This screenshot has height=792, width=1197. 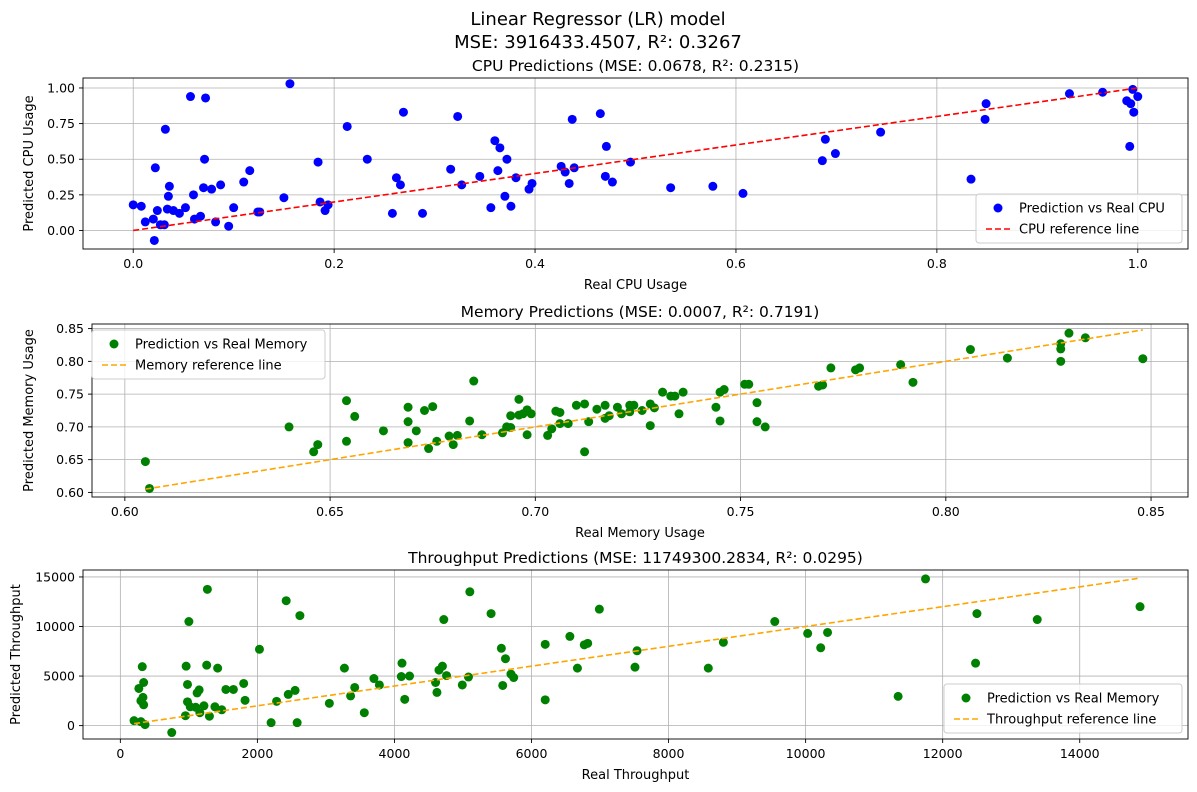 What do you see at coordinates (55, 576) in the screenshot?
I see `y-tick-label: 15000` at bounding box center [55, 576].